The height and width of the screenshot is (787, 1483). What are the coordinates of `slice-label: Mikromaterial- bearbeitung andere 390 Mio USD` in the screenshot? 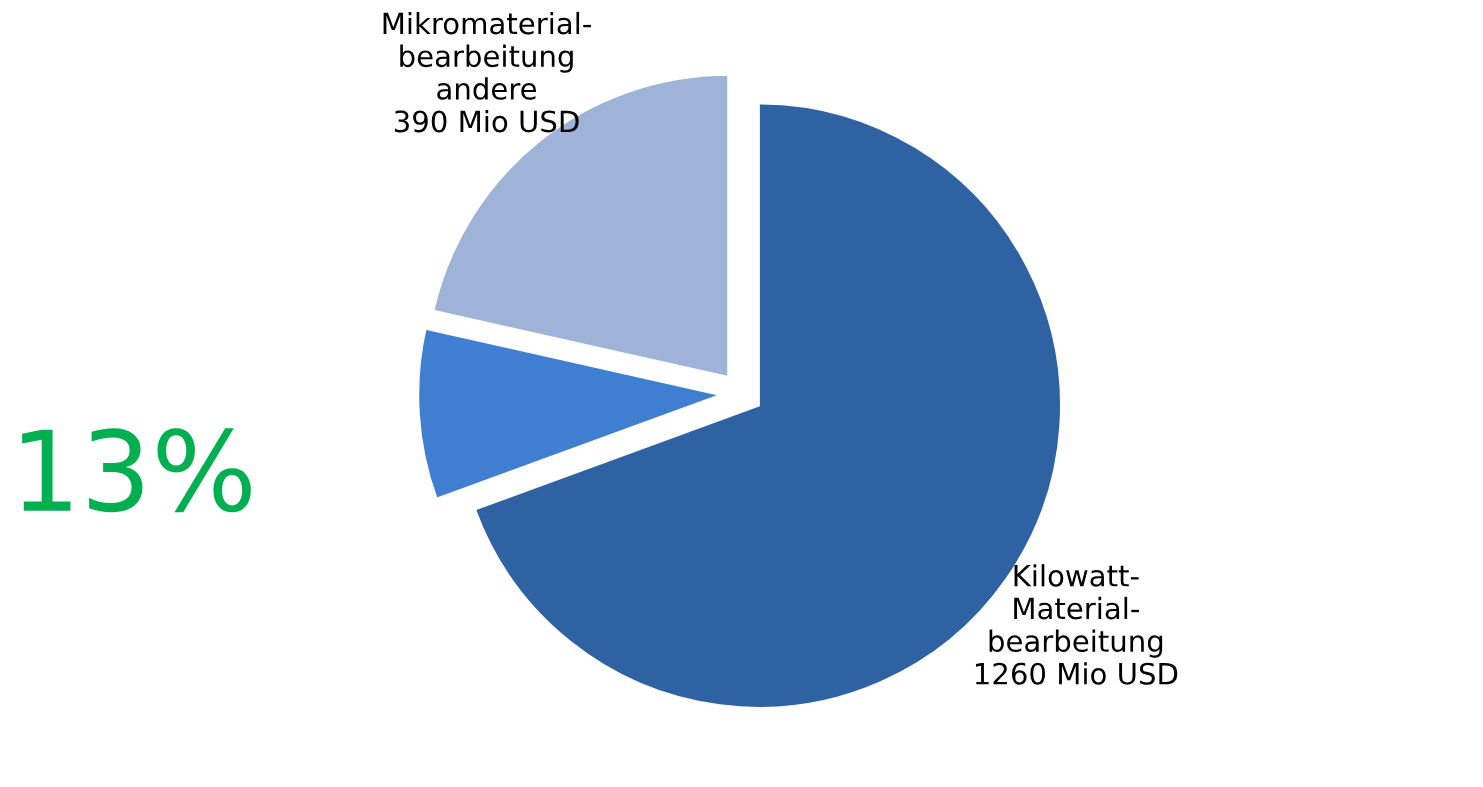 It's located at (487, 72).